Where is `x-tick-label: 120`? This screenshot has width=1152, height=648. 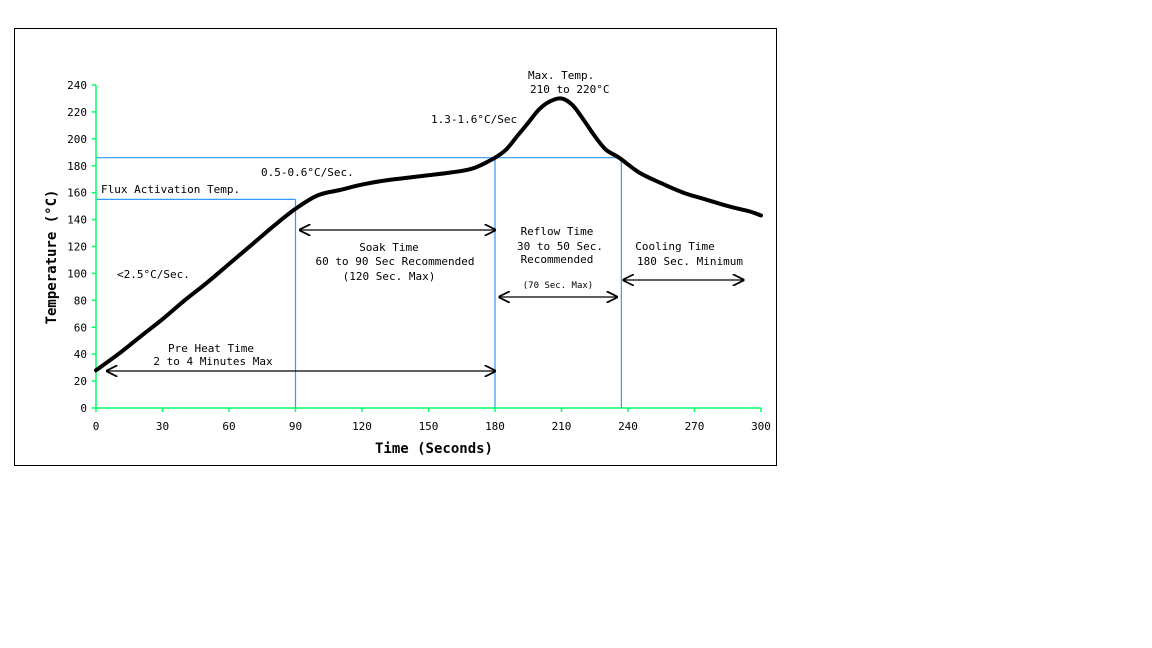
x-tick-label: 120 is located at coordinates (362, 426).